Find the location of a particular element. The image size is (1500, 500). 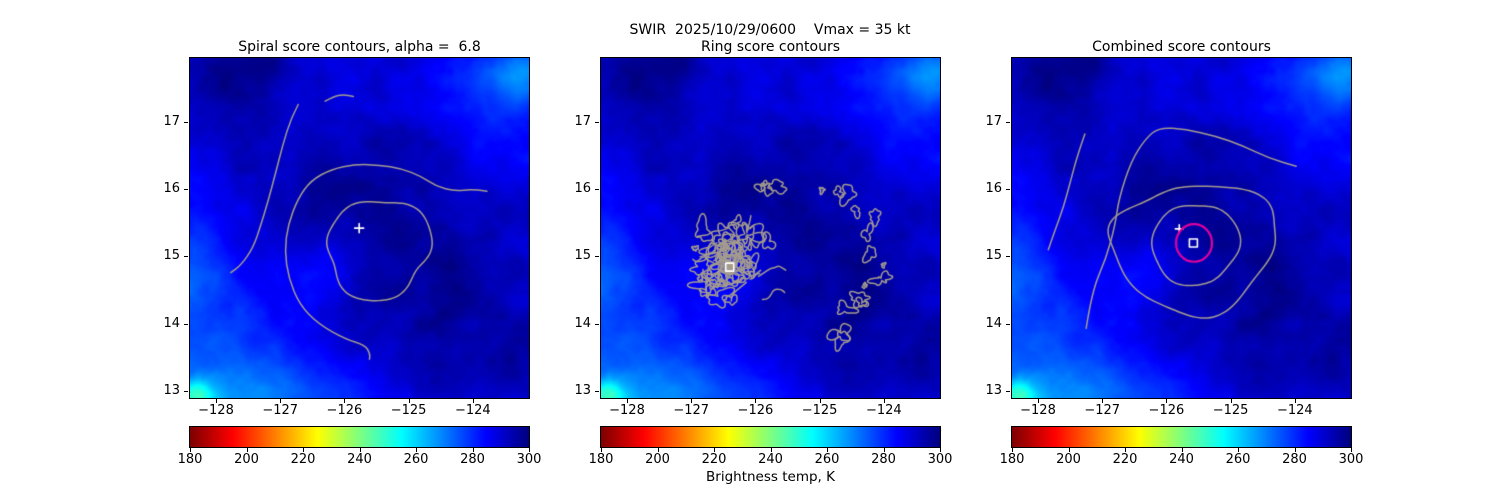

colorbar-spiral is located at coordinates (359, 437).